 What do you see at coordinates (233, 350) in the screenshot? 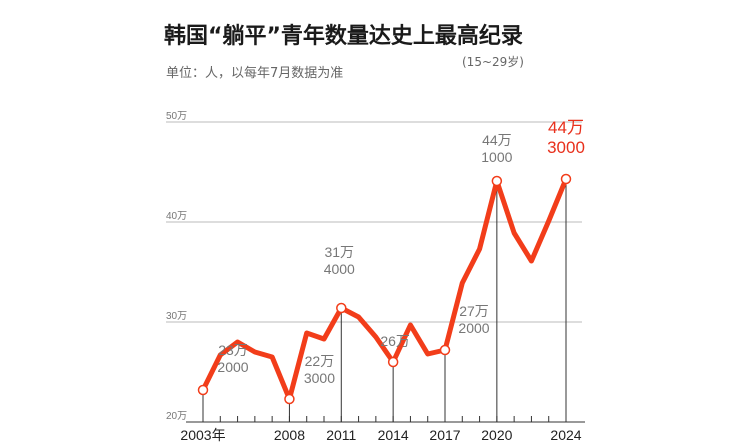
I see `data-label: 23万` at bounding box center [233, 350].